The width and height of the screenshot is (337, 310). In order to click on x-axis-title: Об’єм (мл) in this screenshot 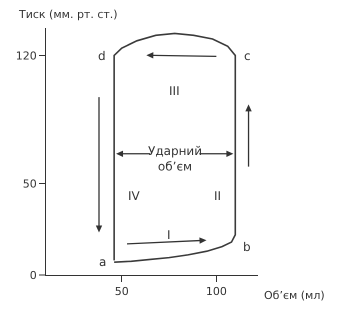, I will do `click(294, 295)`.